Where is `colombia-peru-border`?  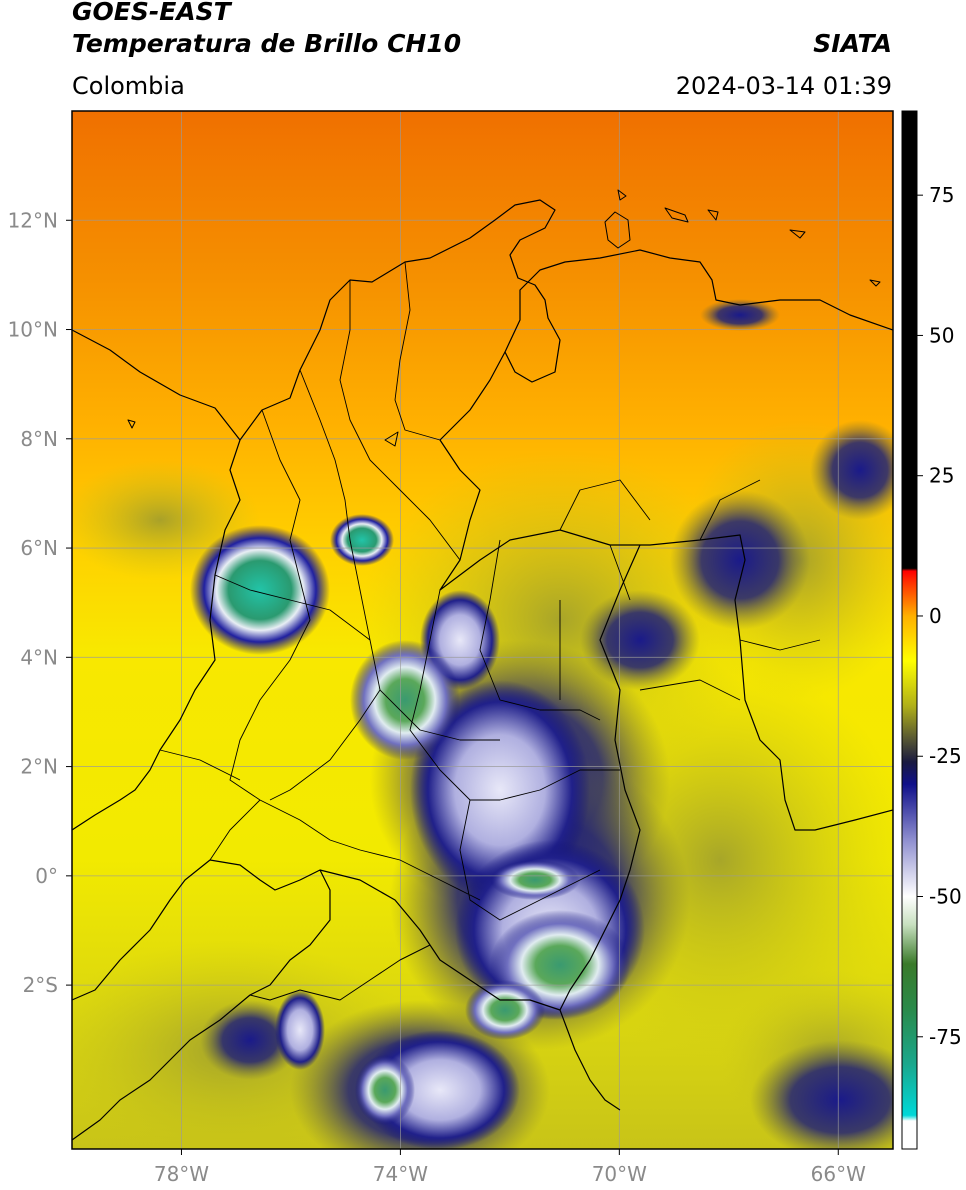 colombia-peru-border is located at coordinates (440, 940).